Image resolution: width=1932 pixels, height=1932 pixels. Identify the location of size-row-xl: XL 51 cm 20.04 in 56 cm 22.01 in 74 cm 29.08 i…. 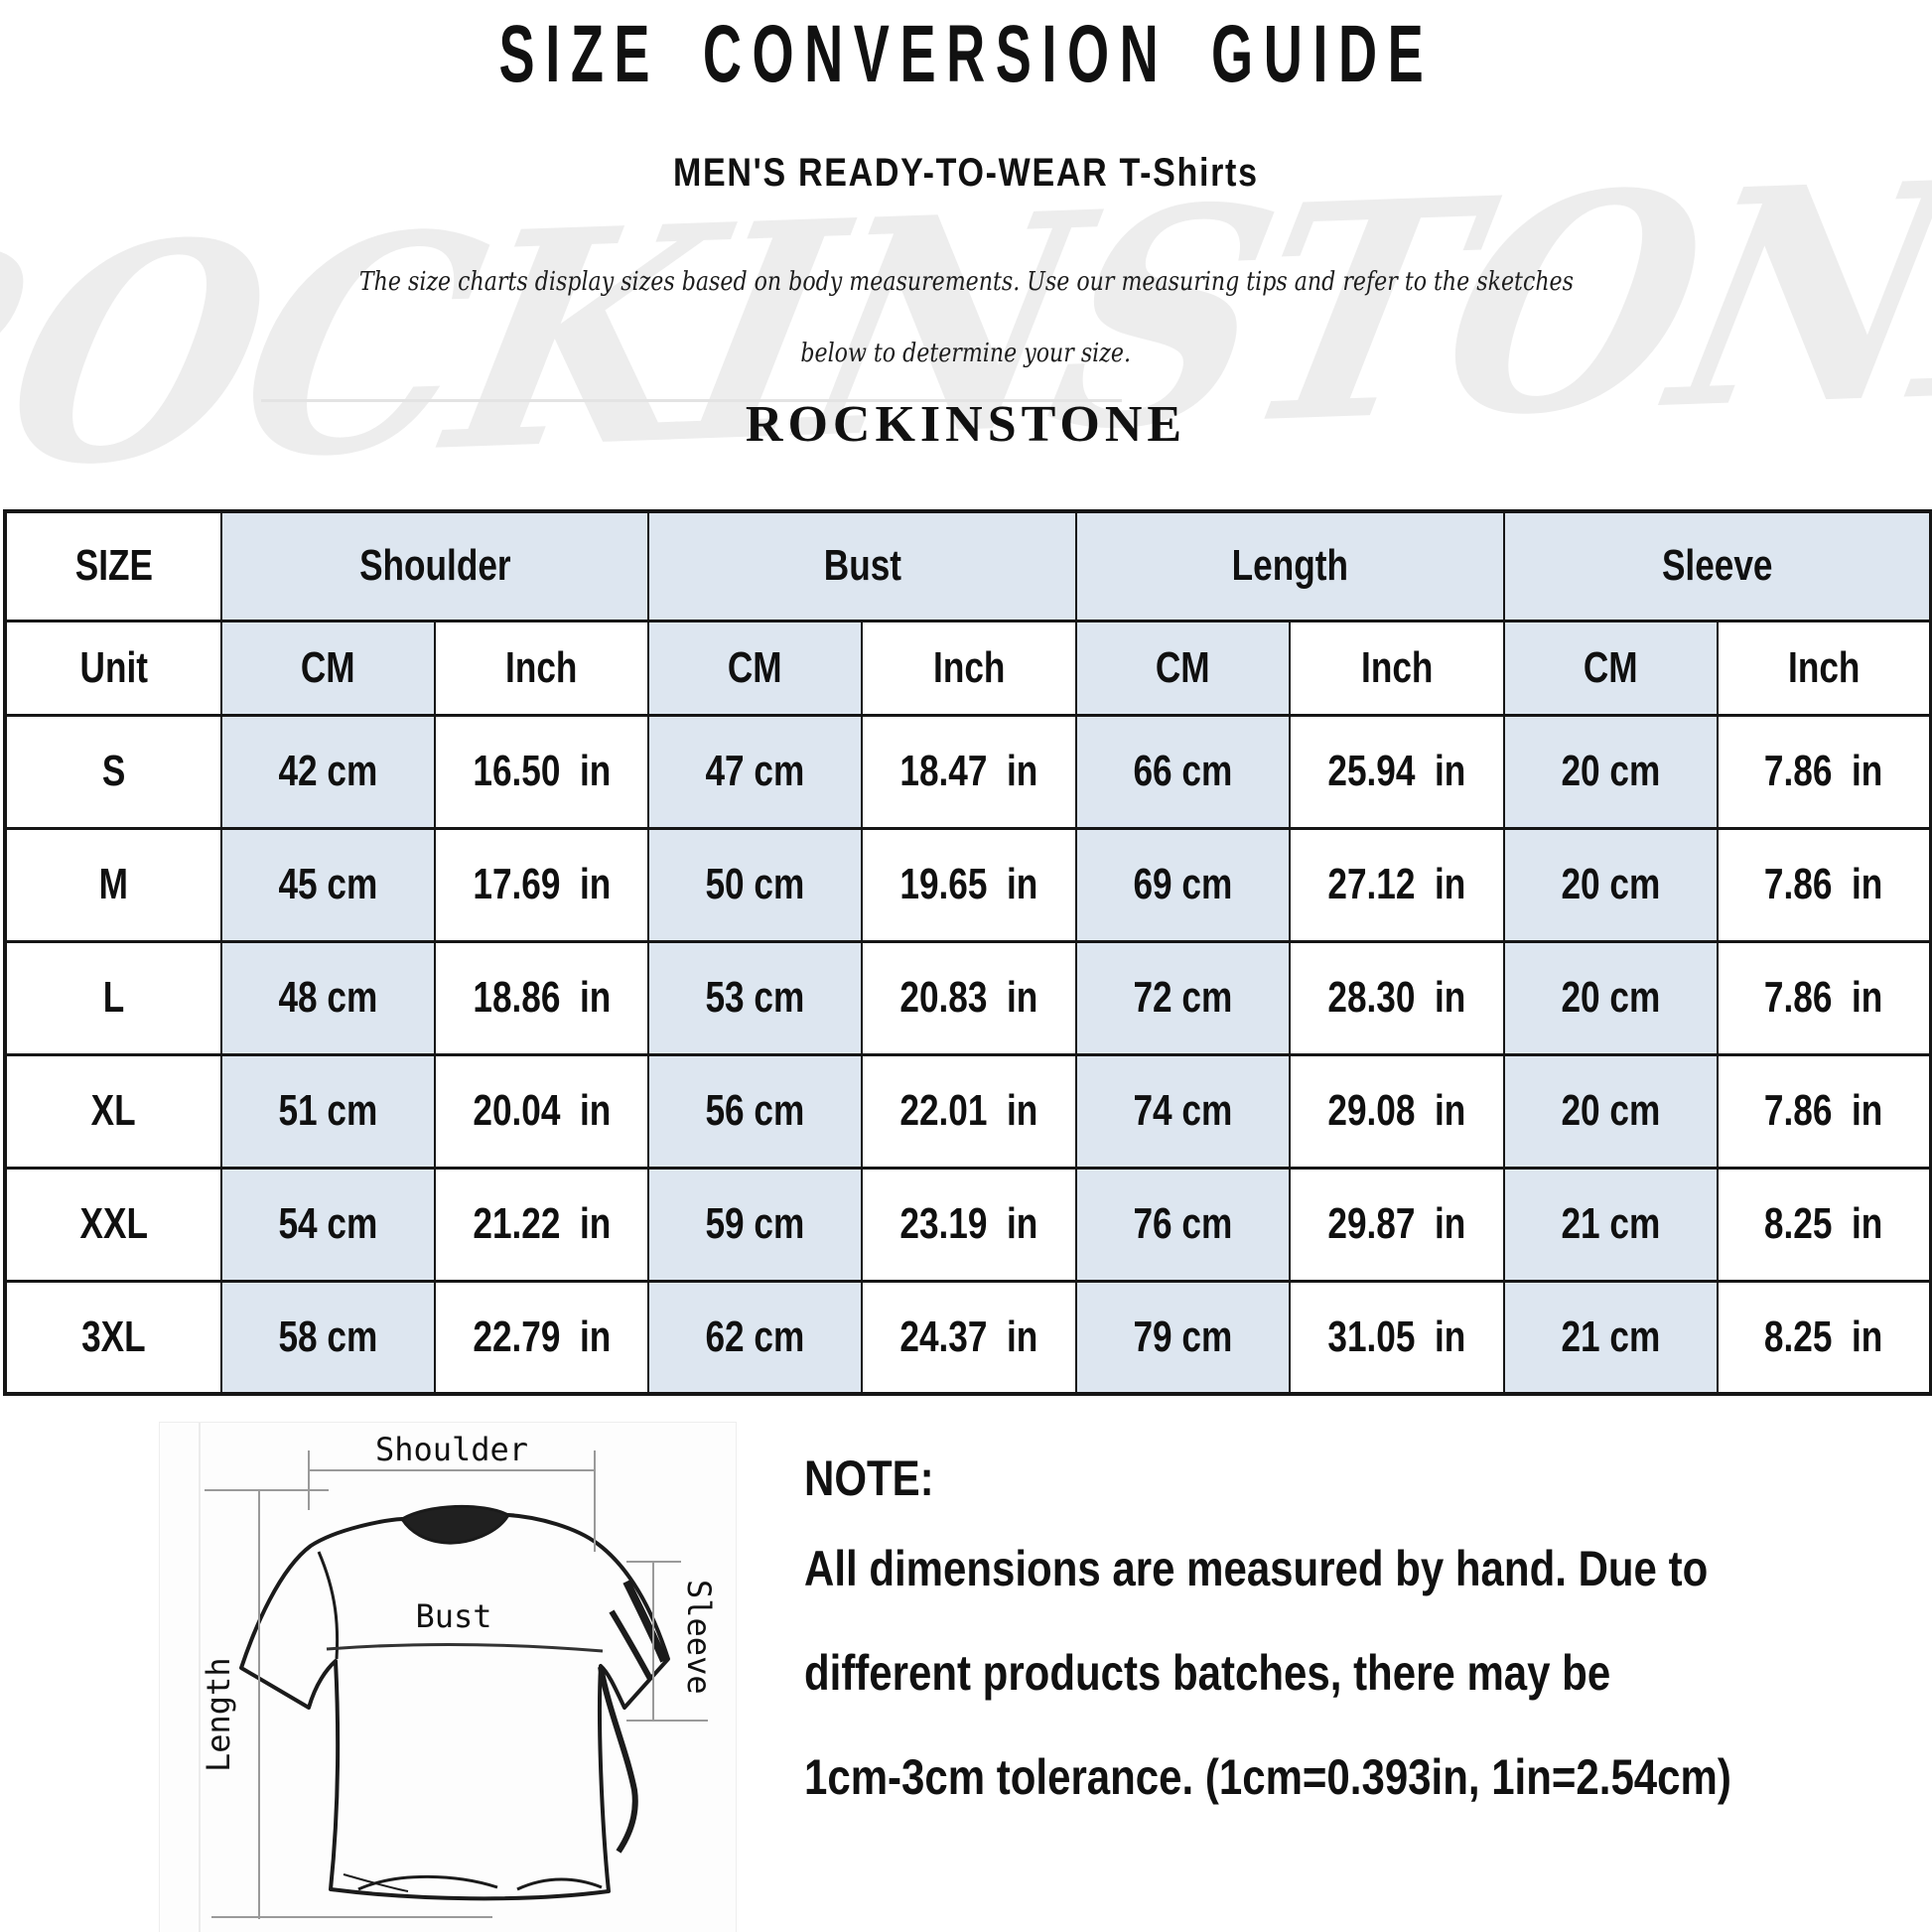
(968, 1111).